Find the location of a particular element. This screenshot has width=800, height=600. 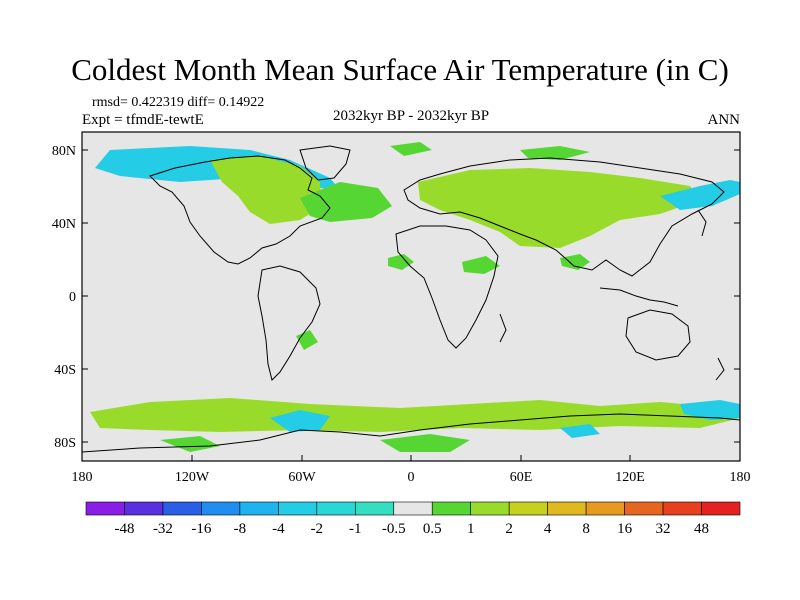

colorbar-label: -16 is located at coordinates (201, 529).